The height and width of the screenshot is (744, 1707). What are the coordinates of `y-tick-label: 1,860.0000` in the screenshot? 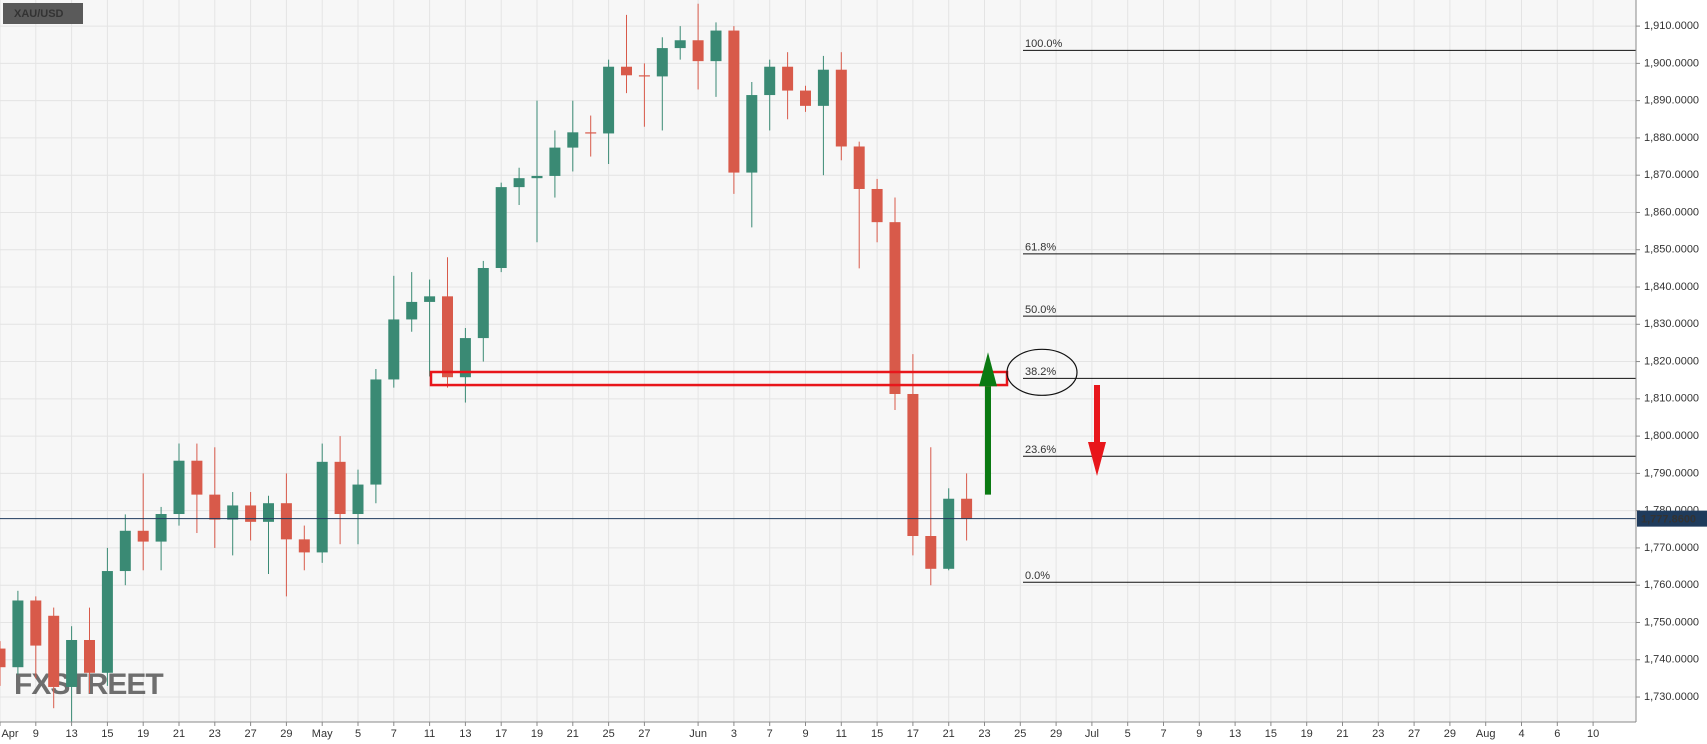 It's located at (1671, 212).